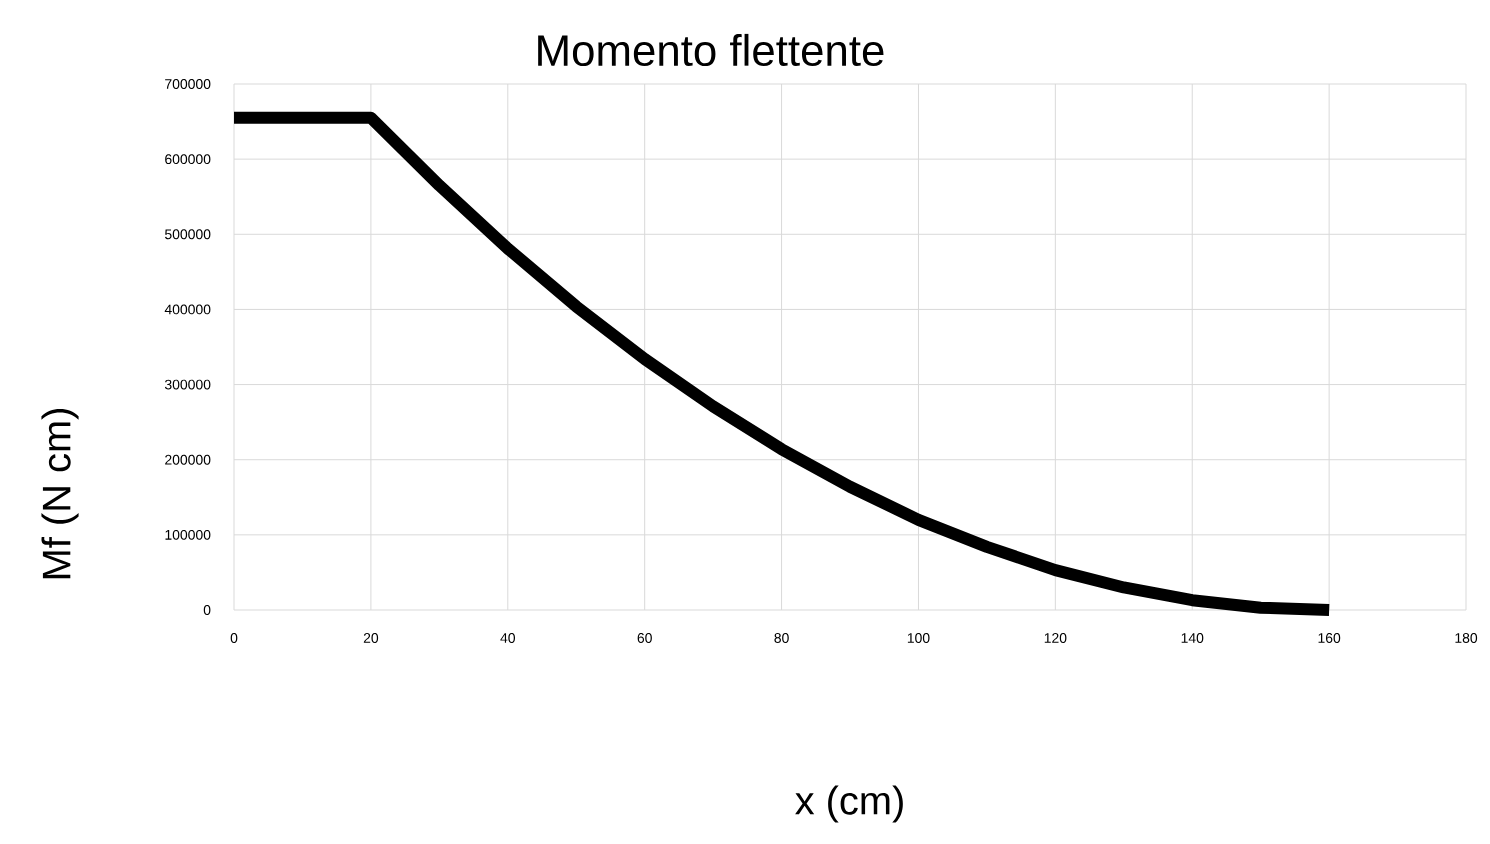 The image size is (1490, 844). I want to click on y-axis-title: Mf (N cm), so click(60, 494).